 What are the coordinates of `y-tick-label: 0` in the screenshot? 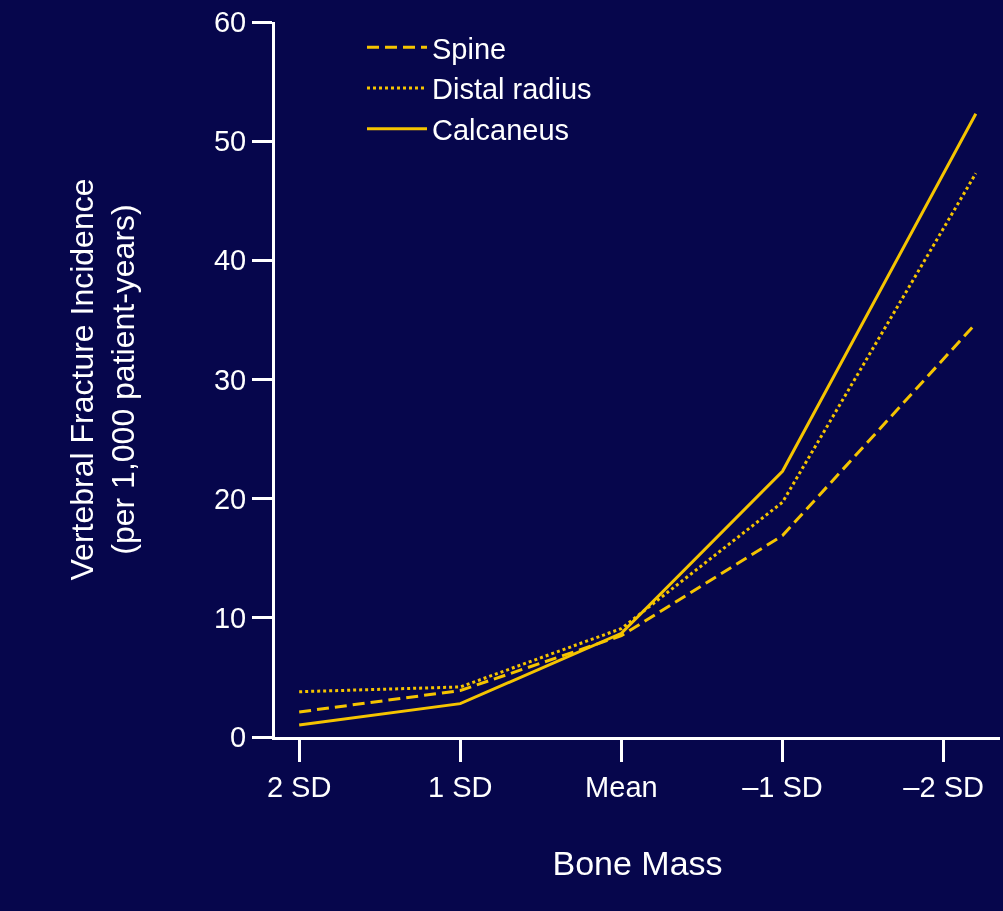 It's located at (238, 737).